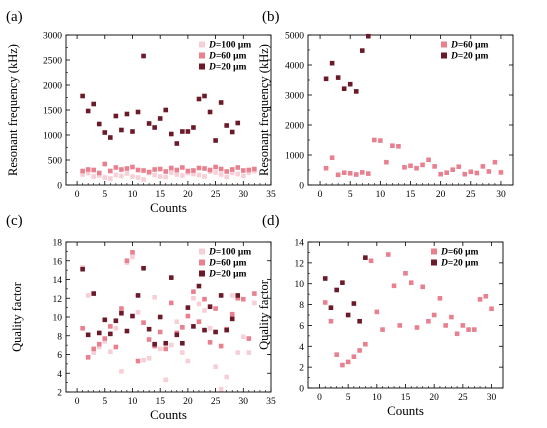 This screenshot has width=547, height=428. What do you see at coordinates (59, 375) in the screenshot?
I see `y-tick-label: 4` at bounding box center [59, 375].